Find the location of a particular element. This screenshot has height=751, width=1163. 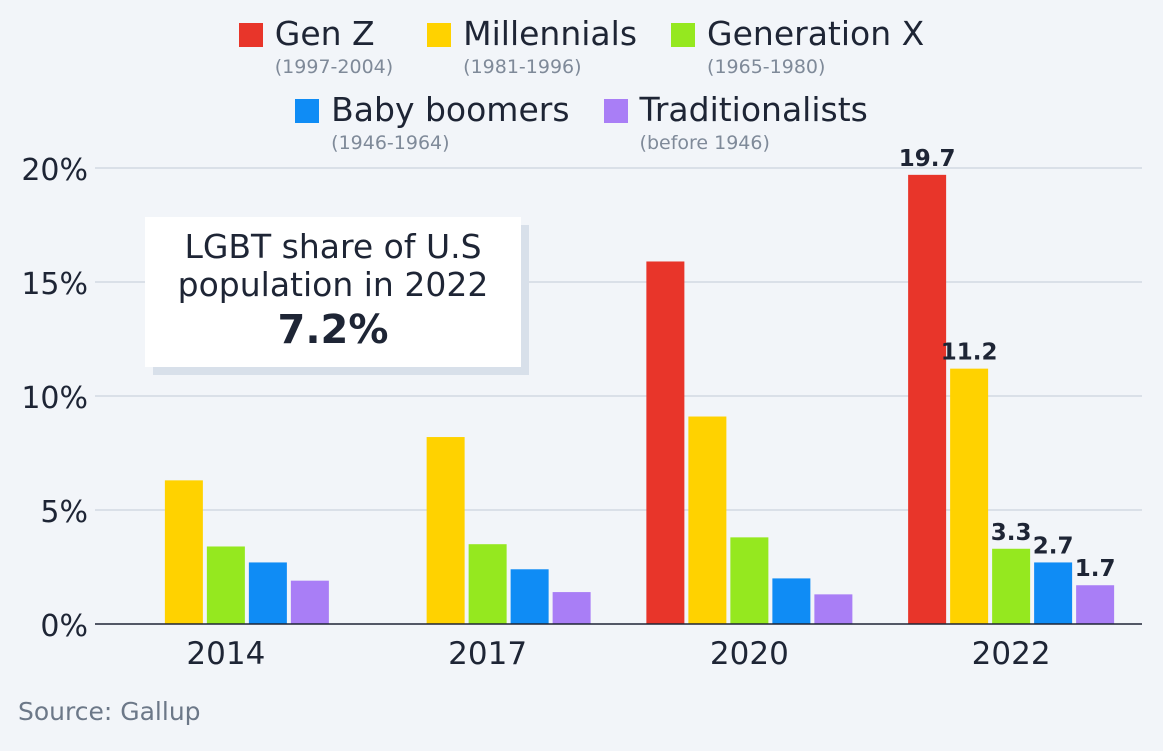

legend-item-millennials: Millennials (1981-1996) is located at coordinates (532, 45).